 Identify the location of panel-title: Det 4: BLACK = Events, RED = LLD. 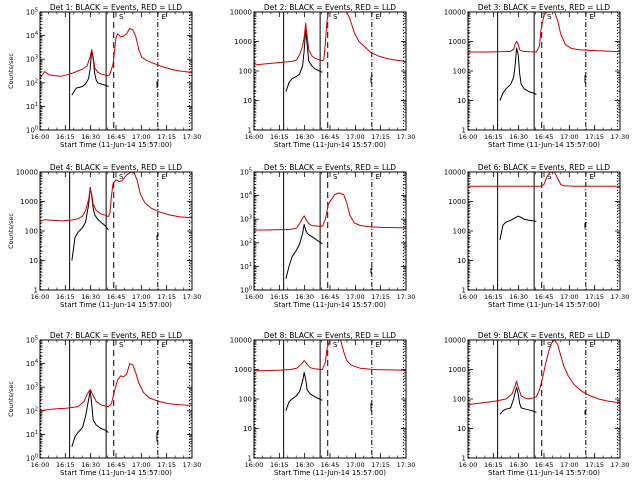
(116, 167).